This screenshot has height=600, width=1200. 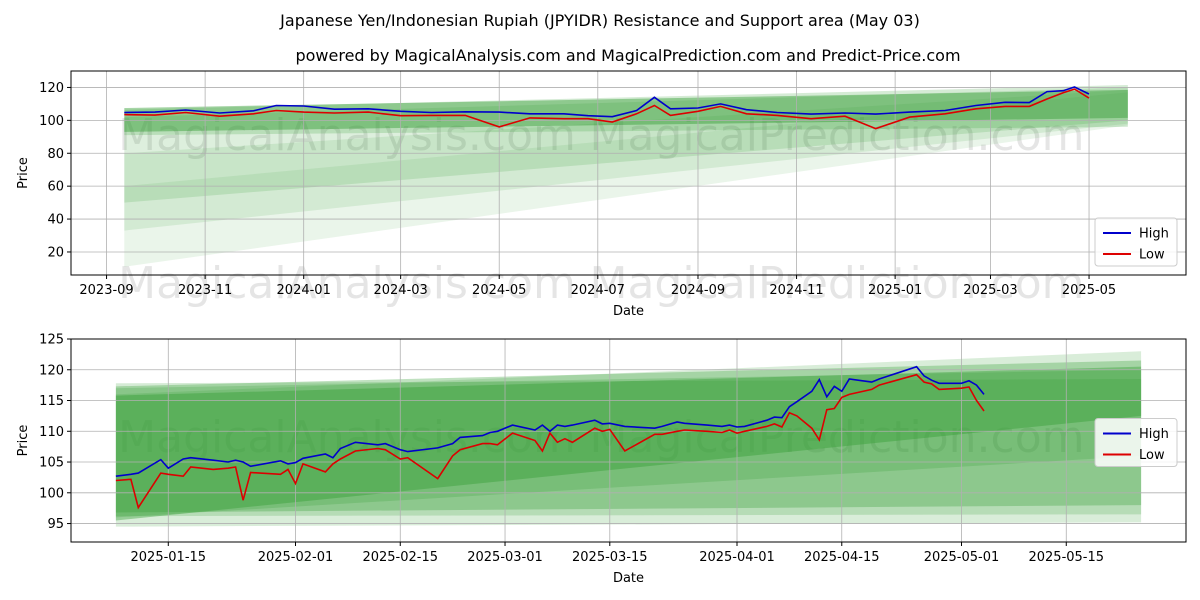 What do you see at coordinates (347, 437) in the screenshot?
I see `watermark-text: MagicalAnalysis.com` at bounding box center [347, 437].